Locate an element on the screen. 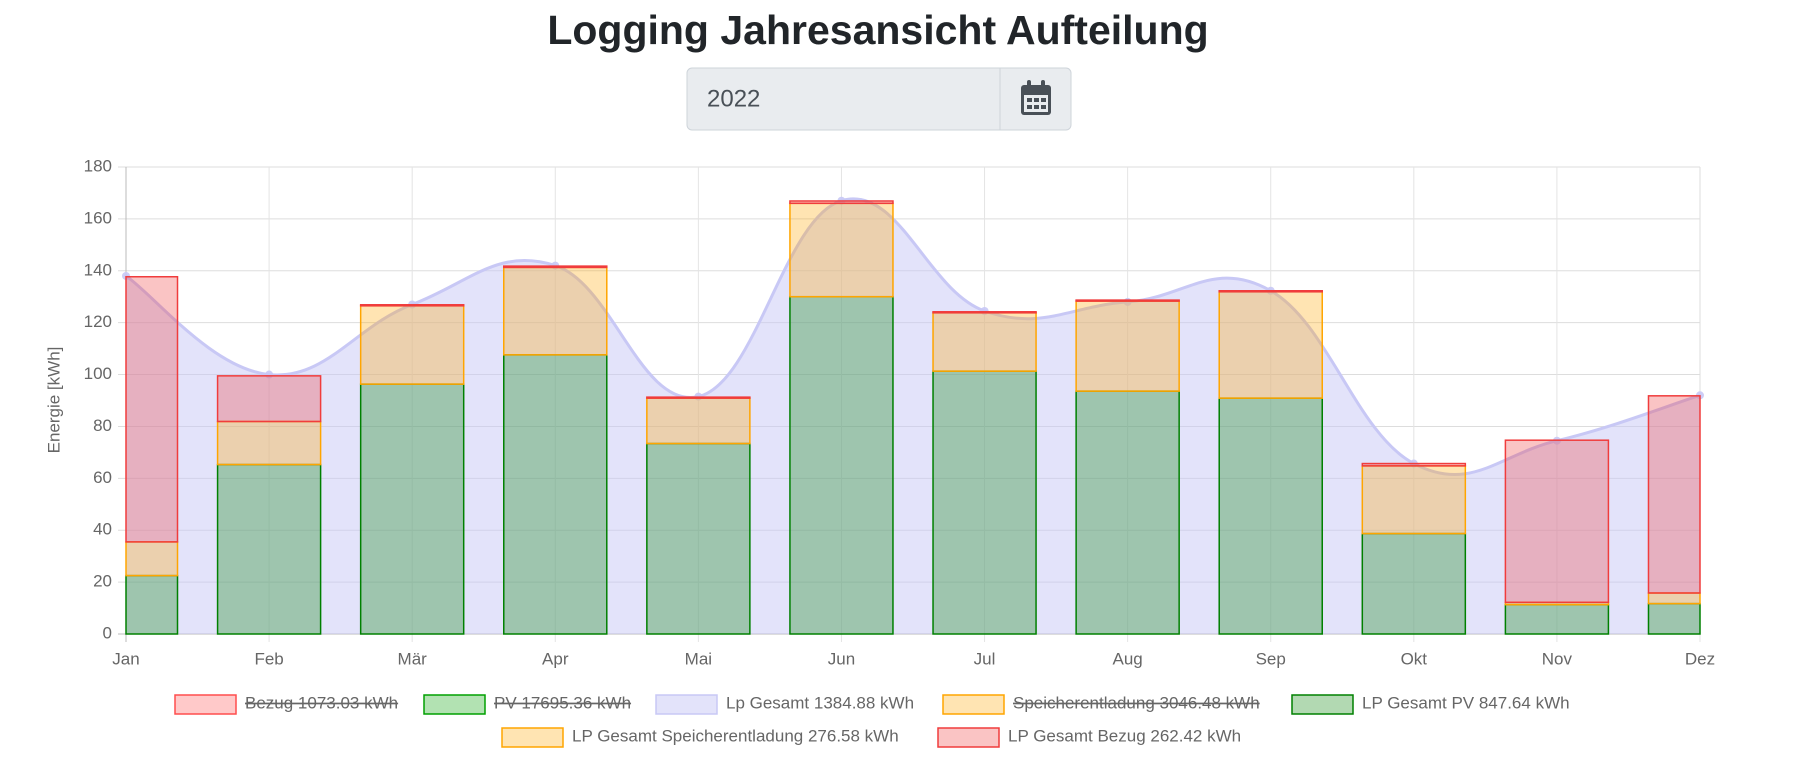  x-tick-label: Mai is located at coordinates (698, 658).